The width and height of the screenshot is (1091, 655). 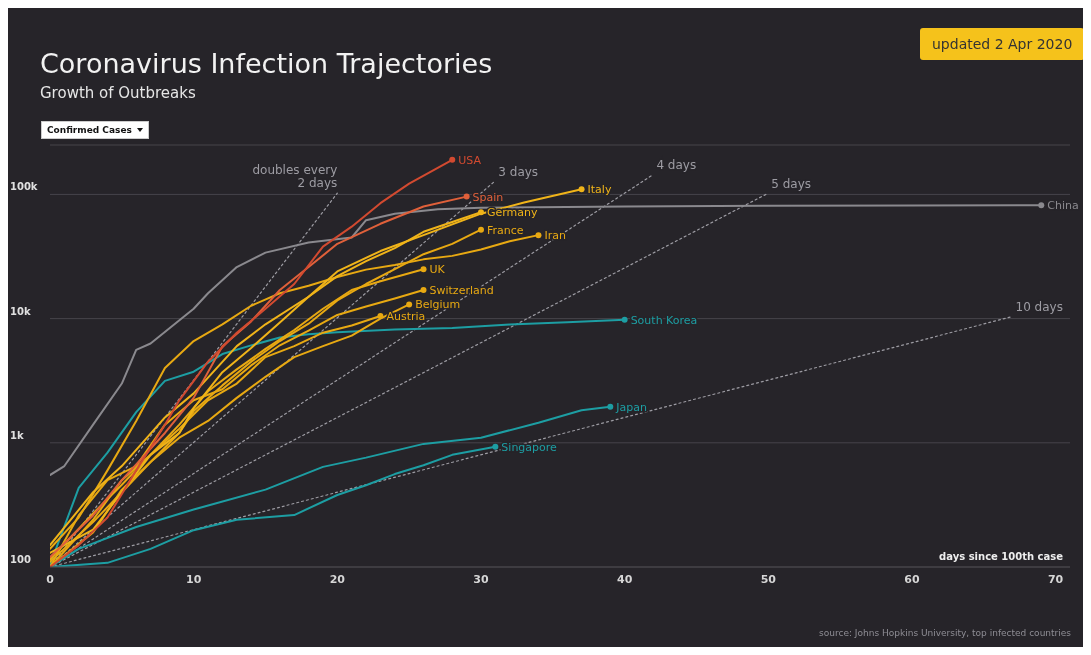 What do you see at coordinates (912, 579) in the screenshot?
I see `x-tick-label: 60` at bounding box center [912, 579].